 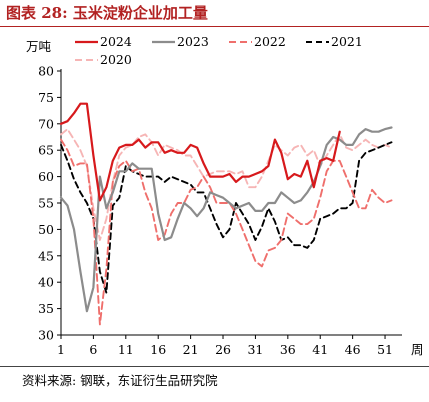 What do you see at coordinates (158, 349) in the screenshot?
I see `x-tick-label: 16` at bounding box center [158, 349].